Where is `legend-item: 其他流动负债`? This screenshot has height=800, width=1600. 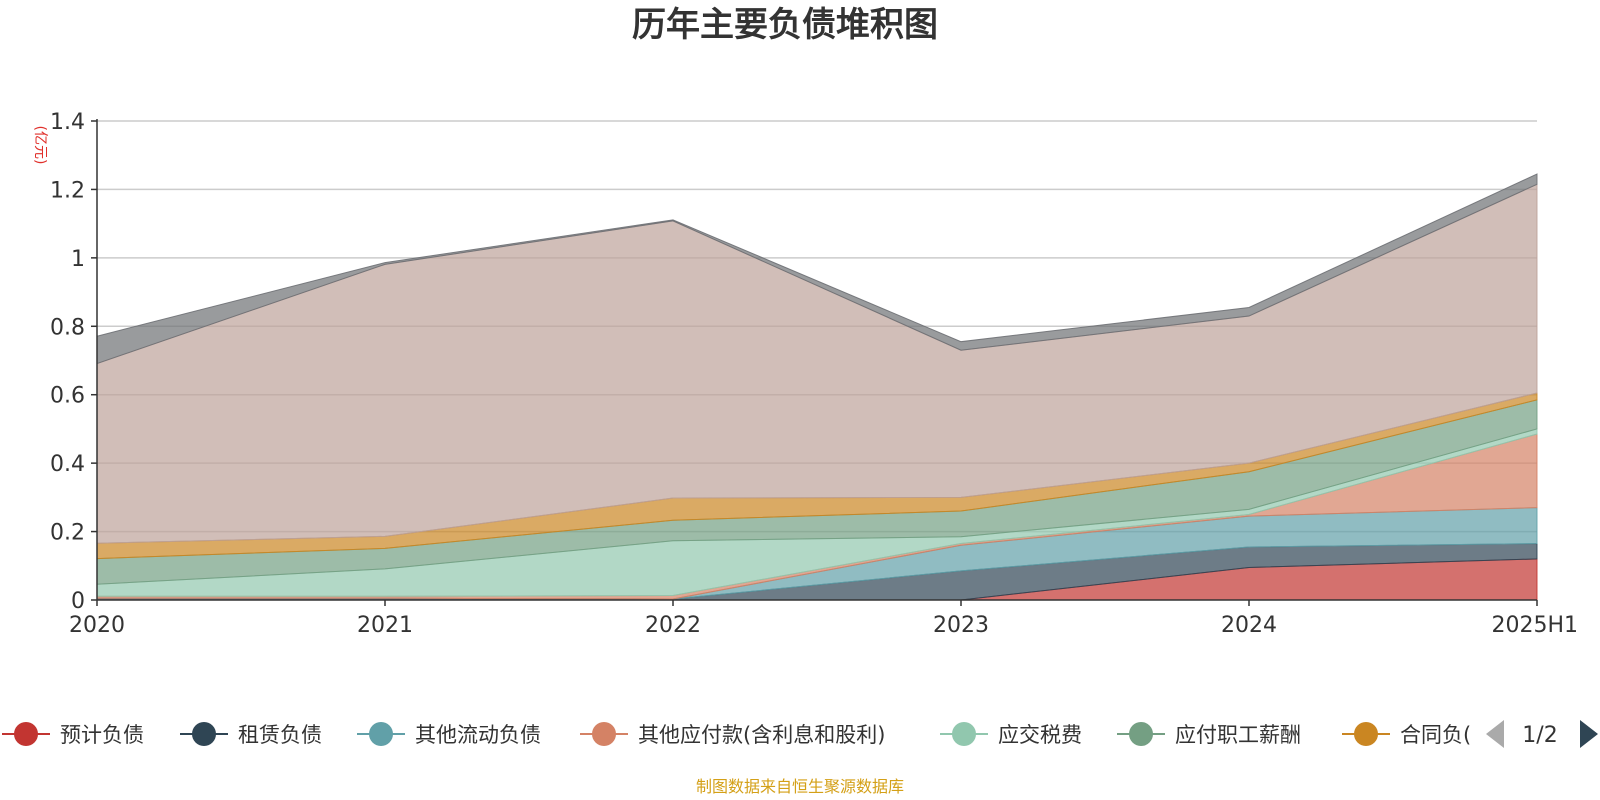
legend-item: 其他流动负债 is located at coordinates (449, 734).